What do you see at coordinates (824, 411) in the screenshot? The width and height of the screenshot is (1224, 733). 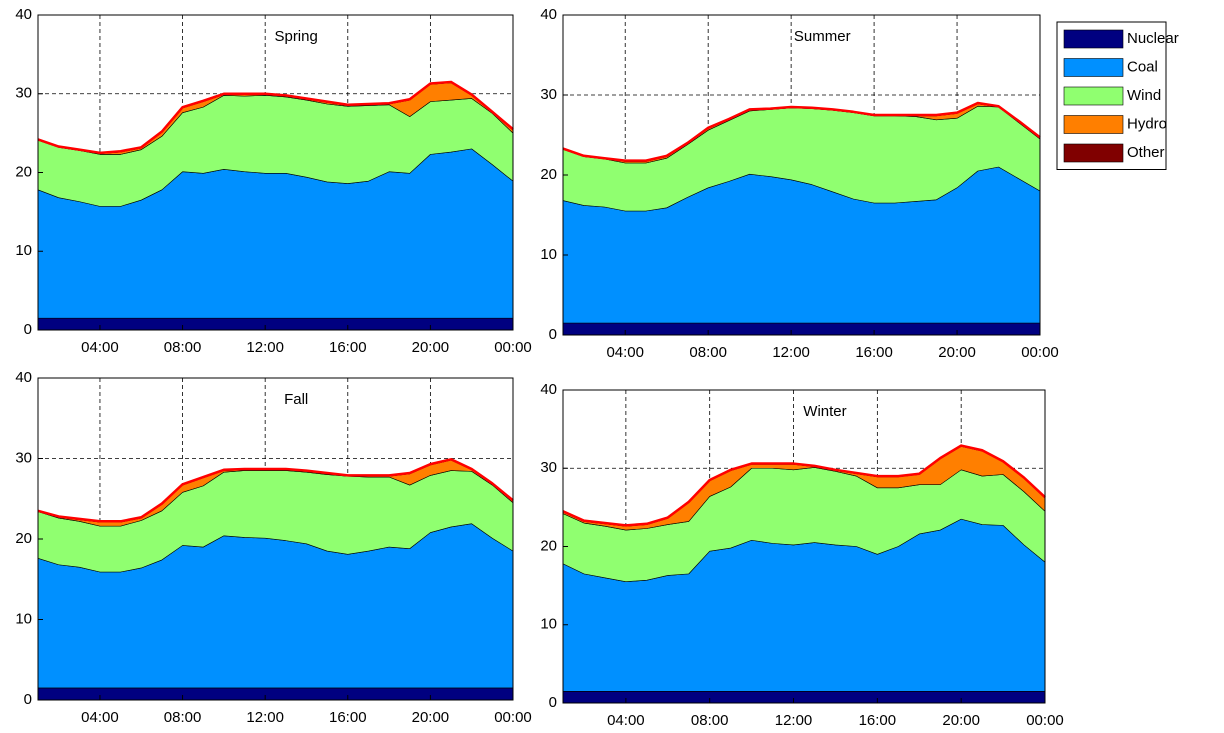 I see `subplot-title: Winter` at bounding box center [824, 411].